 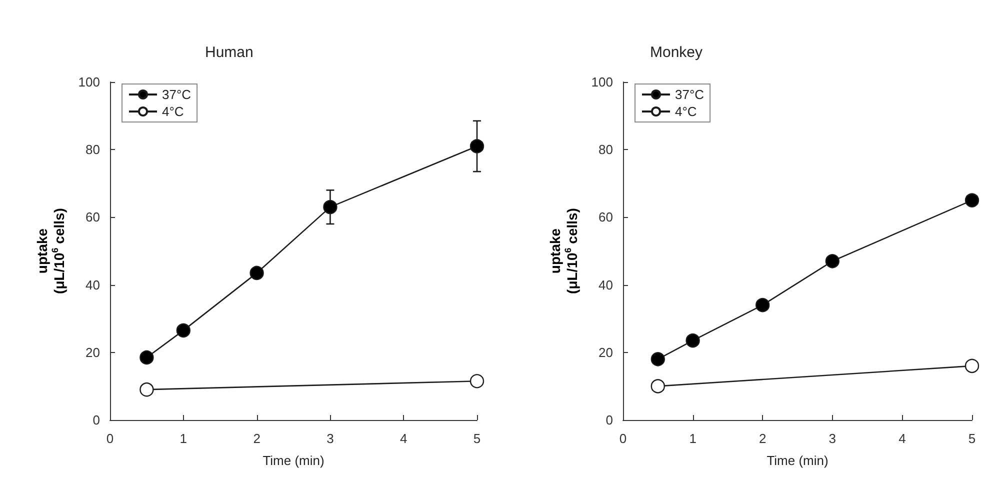 What do you see at coordinates (677, 52) in the screenshot?
I see `chart-title: Monkey` at bounding box center [677, 52].